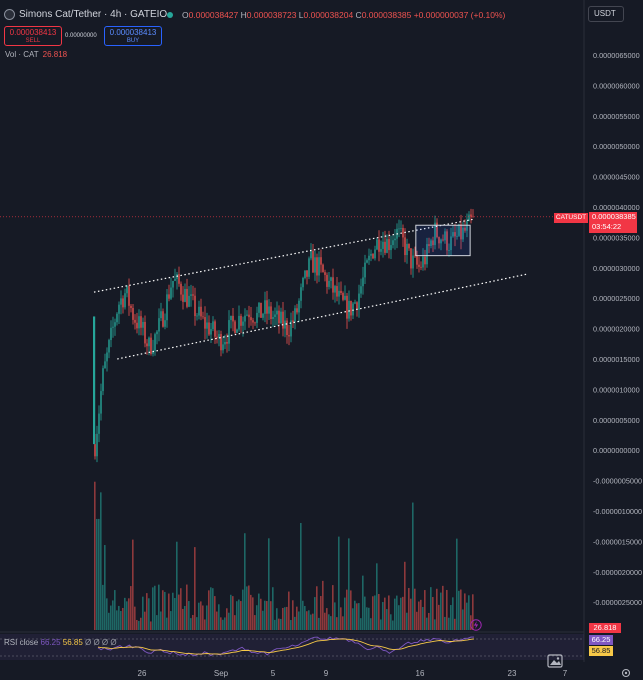  I want to click on spread-value: 0.00000000, so click(81, 36).